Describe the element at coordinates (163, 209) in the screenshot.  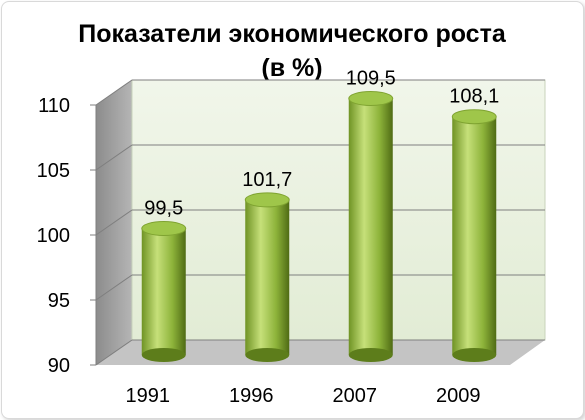
I see `data-label: 99,5` at that location.